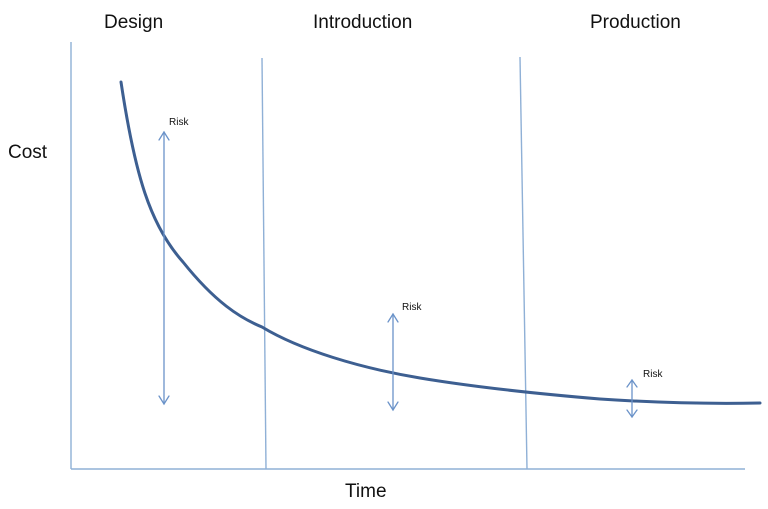 This screenshot has height=509, width=768. Describe the element at coordinates (632, 398) in the screenshot. I see `risk-arrow-production` at that location.